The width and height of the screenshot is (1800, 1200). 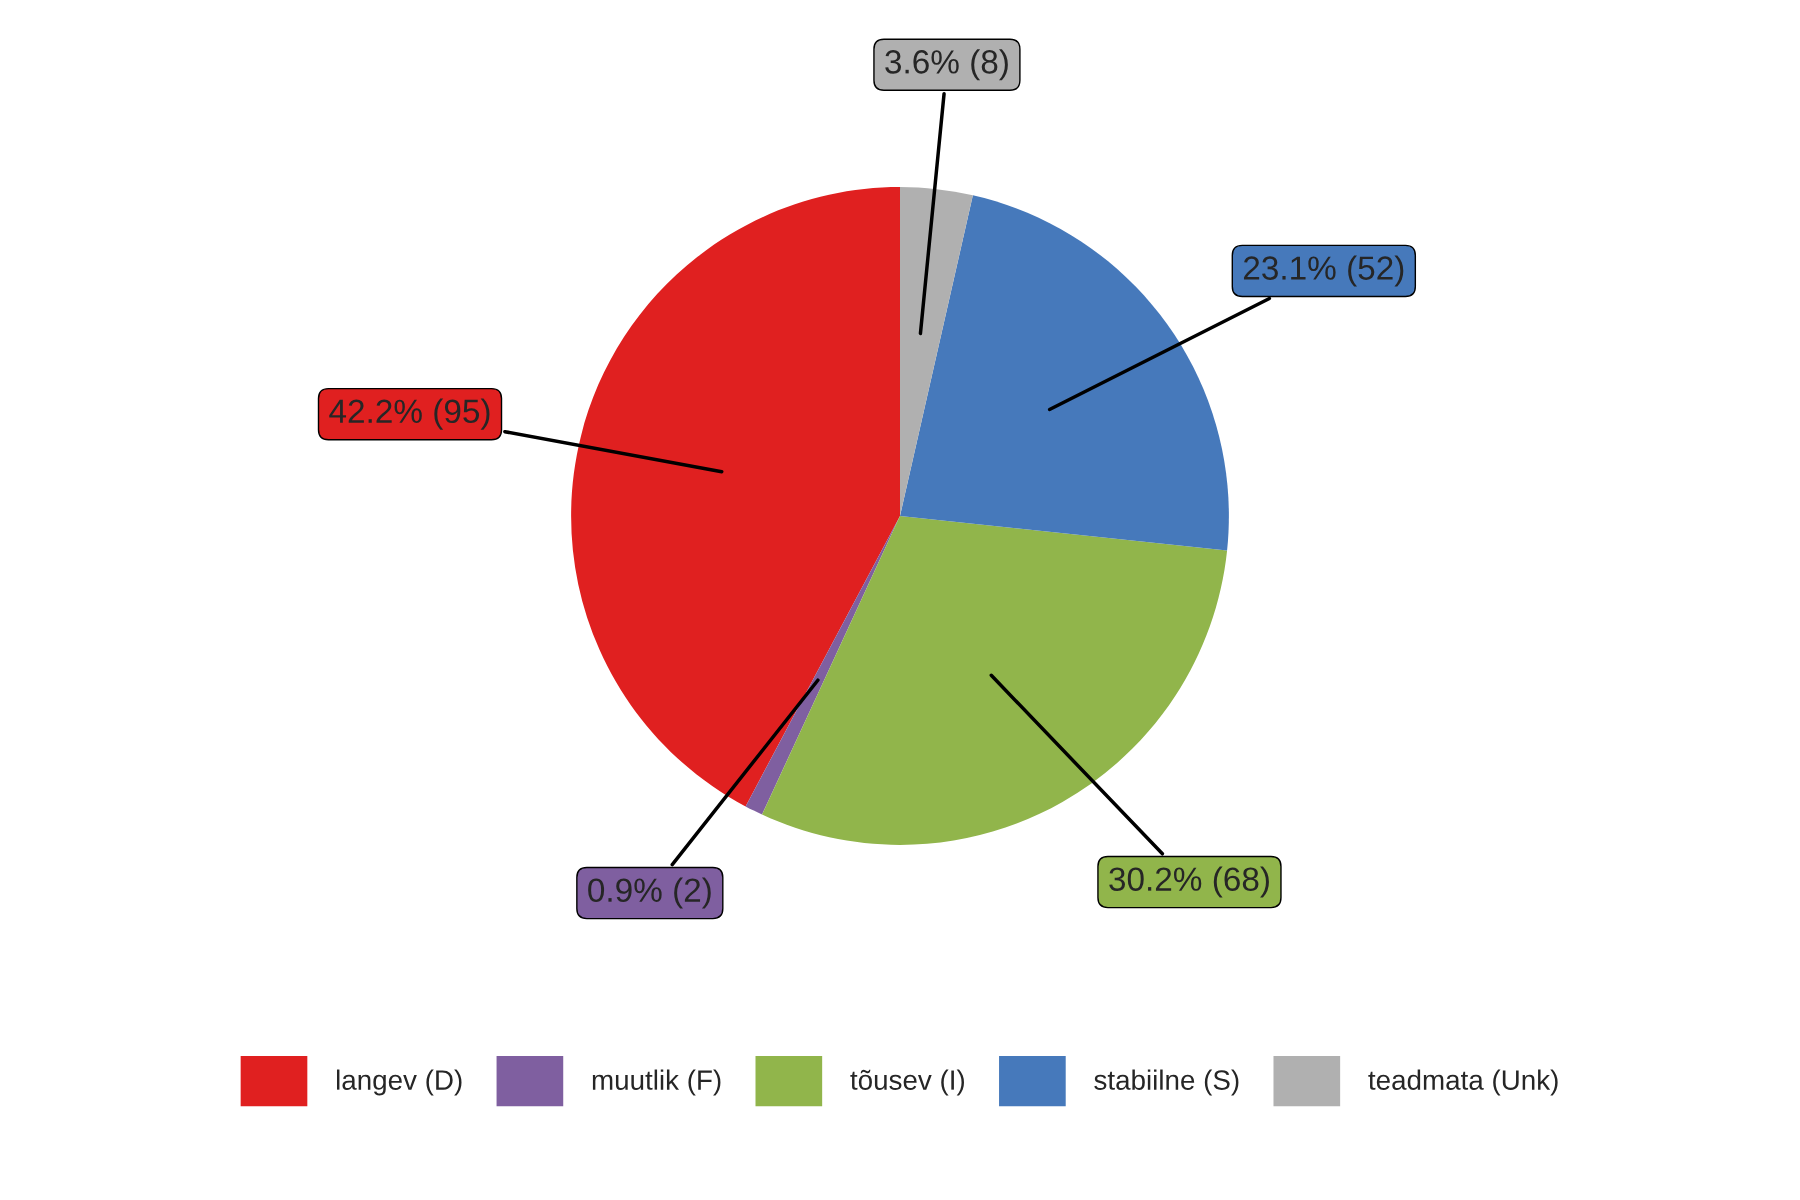 I want to click on legend-label: tõusev (I), so click(x=907, y=1082).